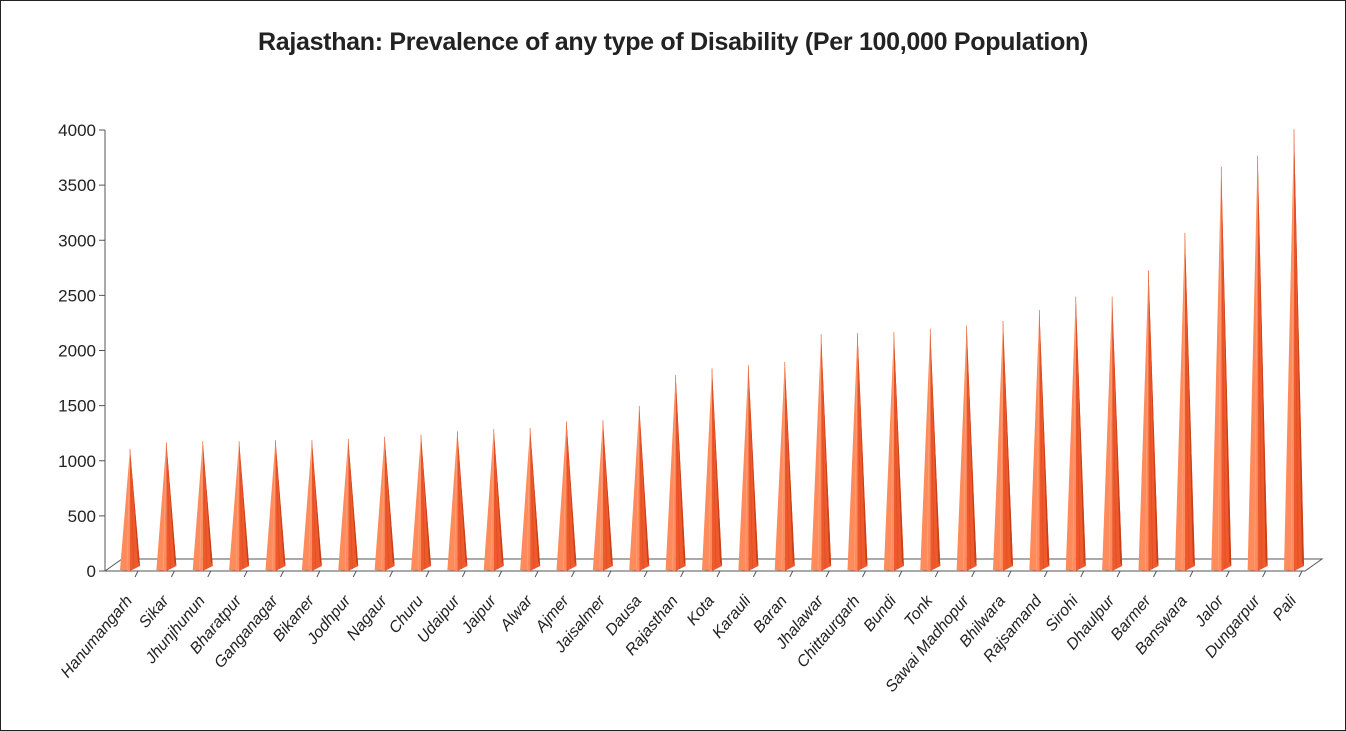  What do you see at coordinates (77, 351) in the screenshot?
I see `y-tick-label: 2000` at bounding box center [77, 351].